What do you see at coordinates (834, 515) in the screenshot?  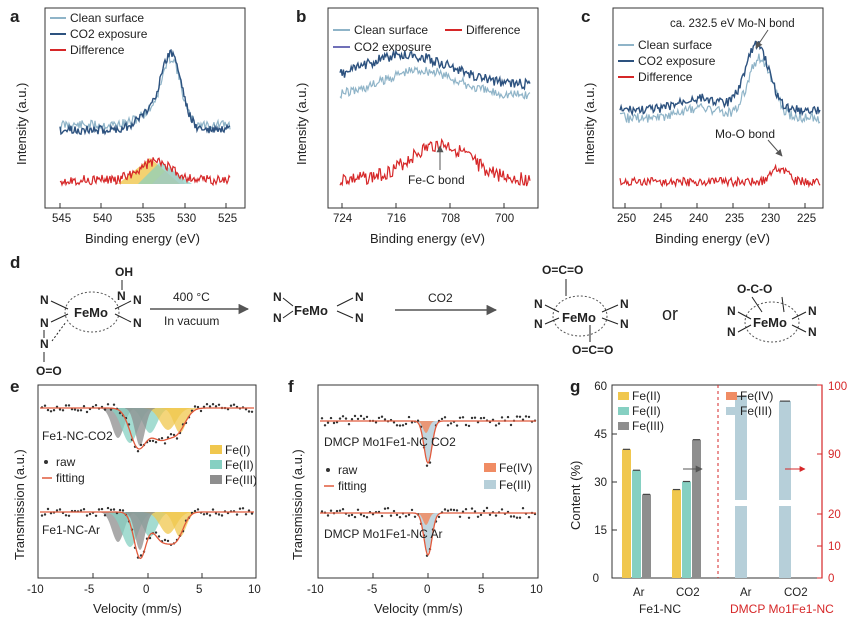 I see `panel-g-rtick-2: 20` at bounding box center [834, 515].